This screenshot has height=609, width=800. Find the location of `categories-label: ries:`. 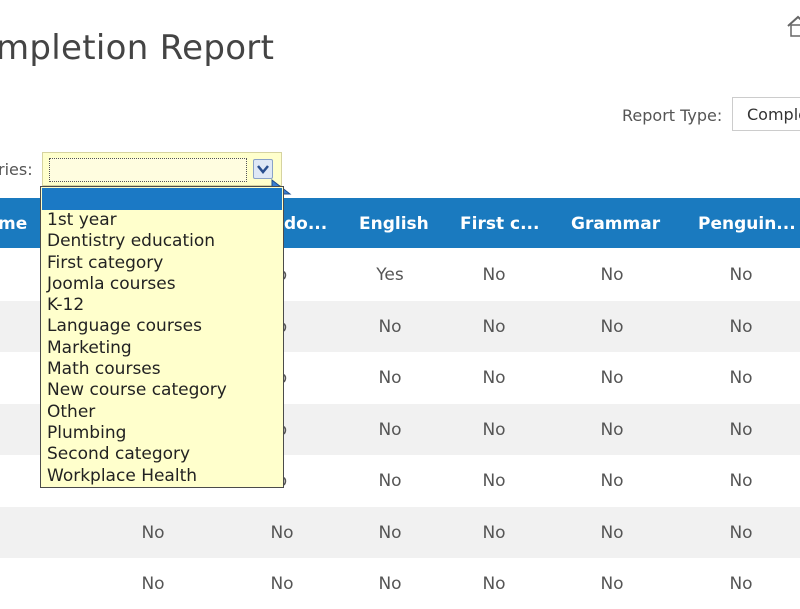

categories-label: ries: is located at coordinates (16, 169).